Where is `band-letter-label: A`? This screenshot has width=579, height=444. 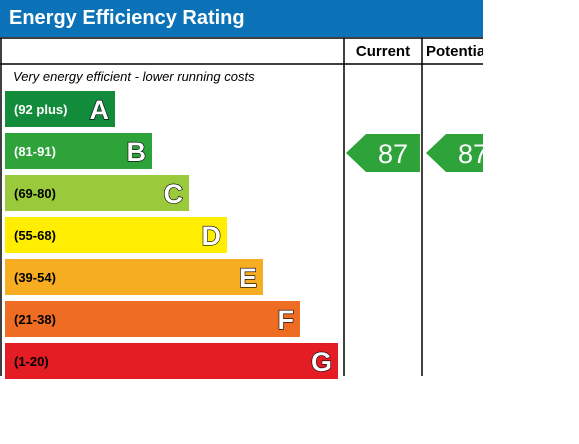 band-letter-label: A is located at coordinates (100, 110).